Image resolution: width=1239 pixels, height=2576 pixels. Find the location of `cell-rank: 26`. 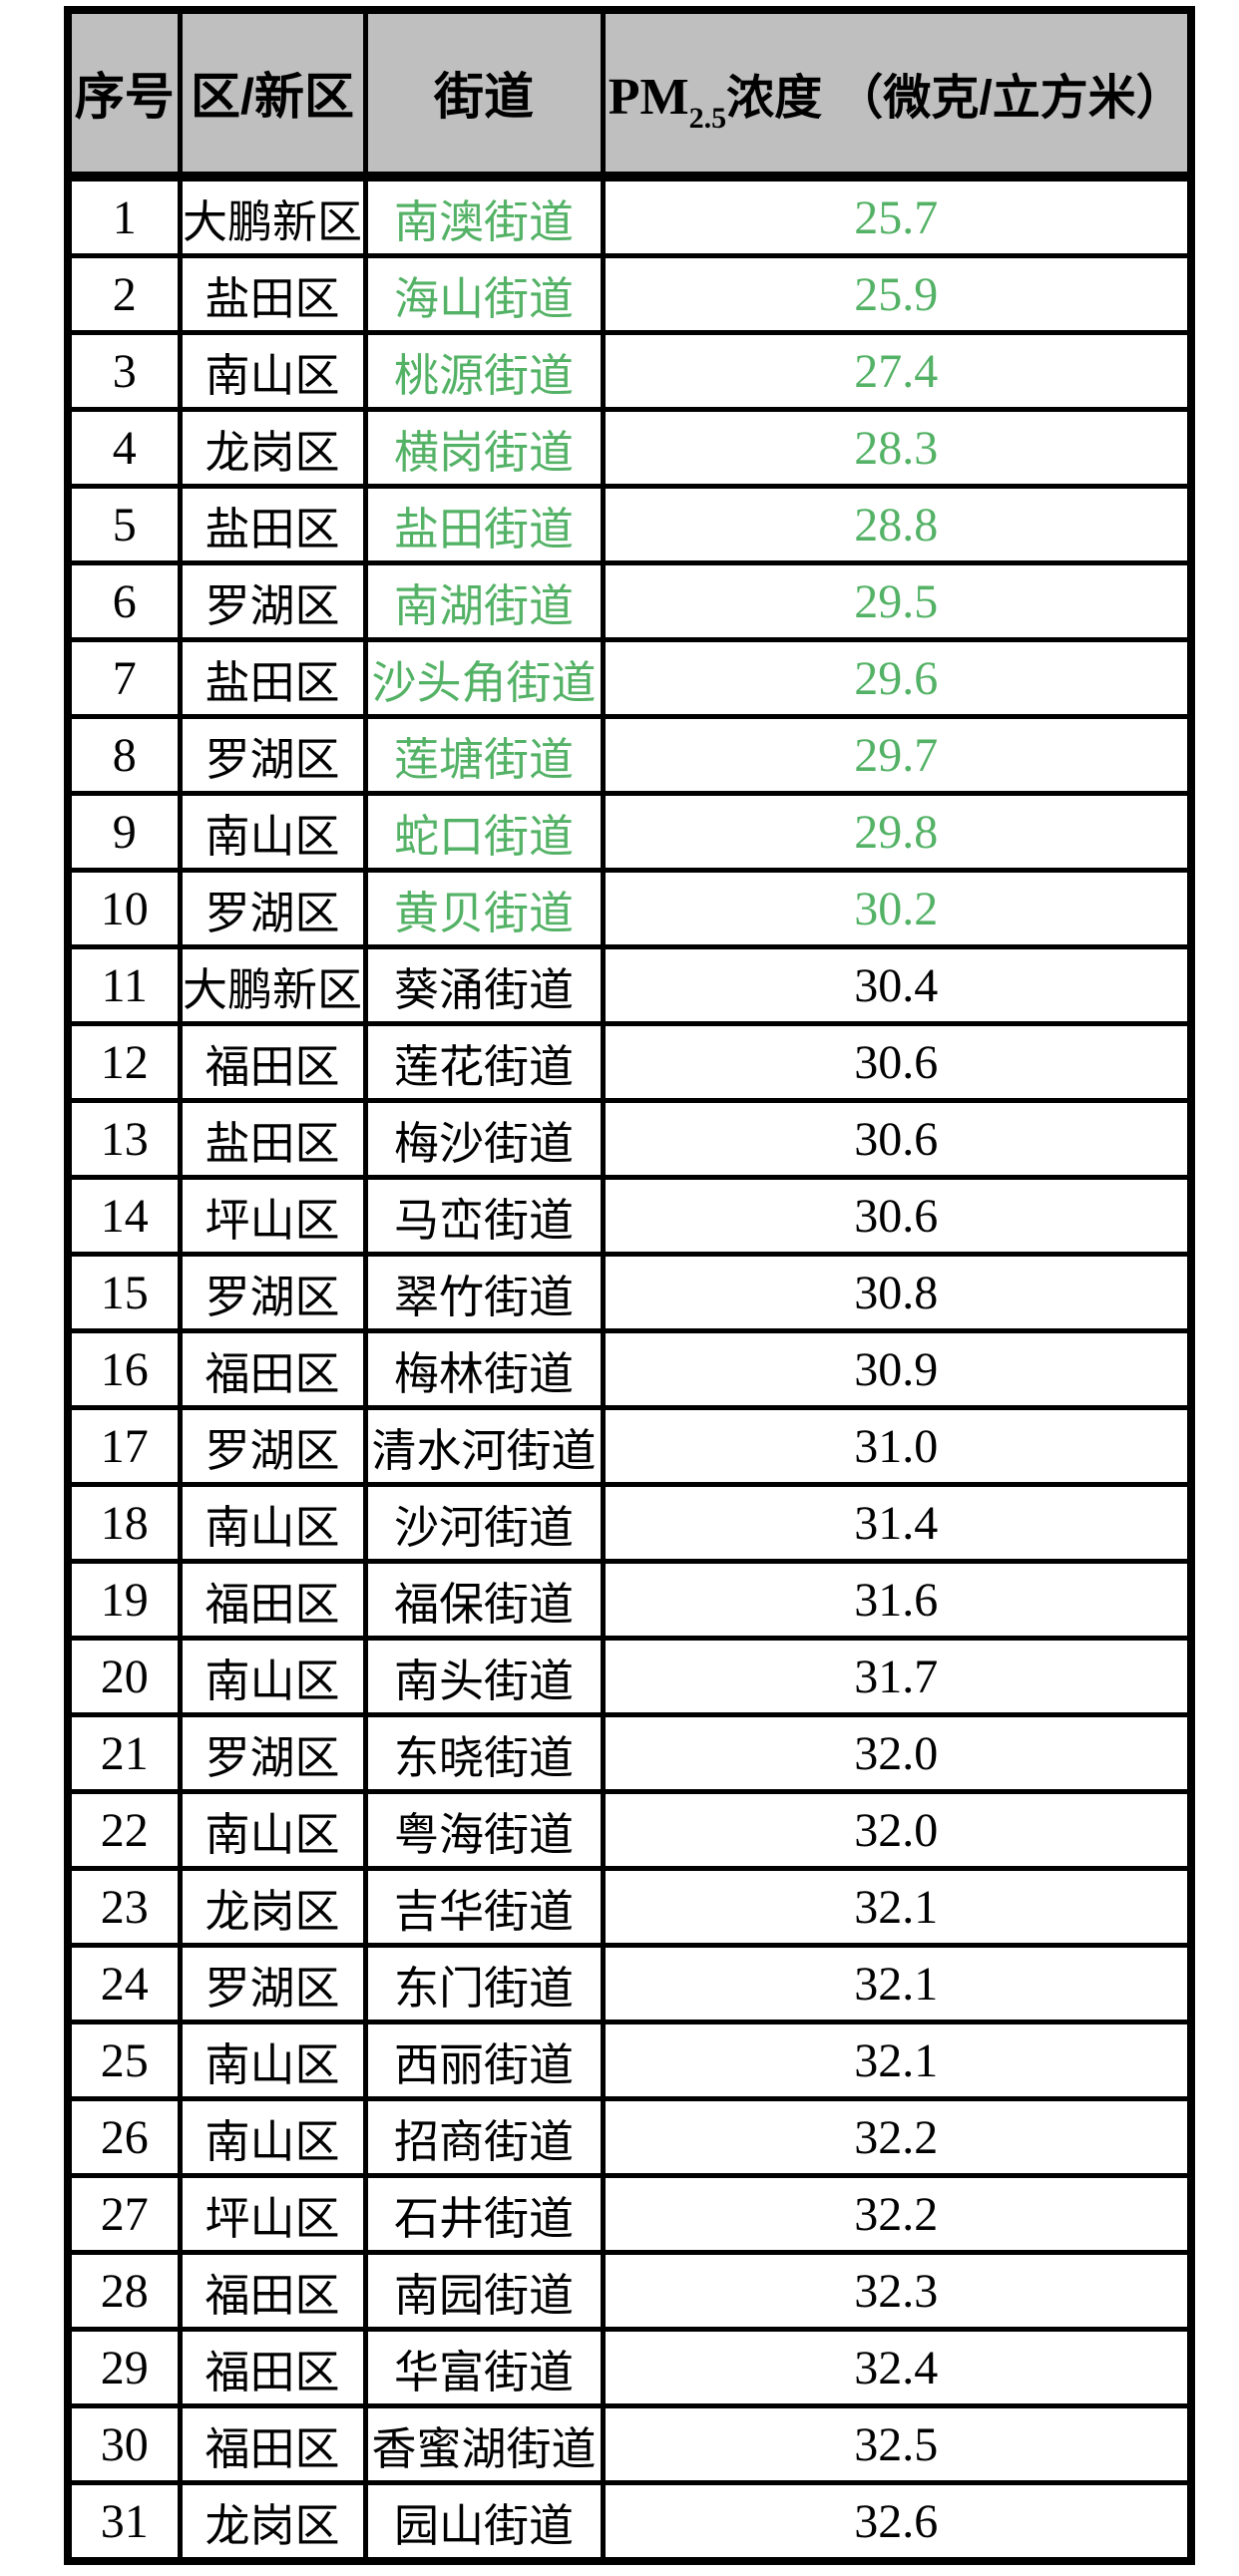

cell-rank: 26 is located at coordinates (124, 2137).